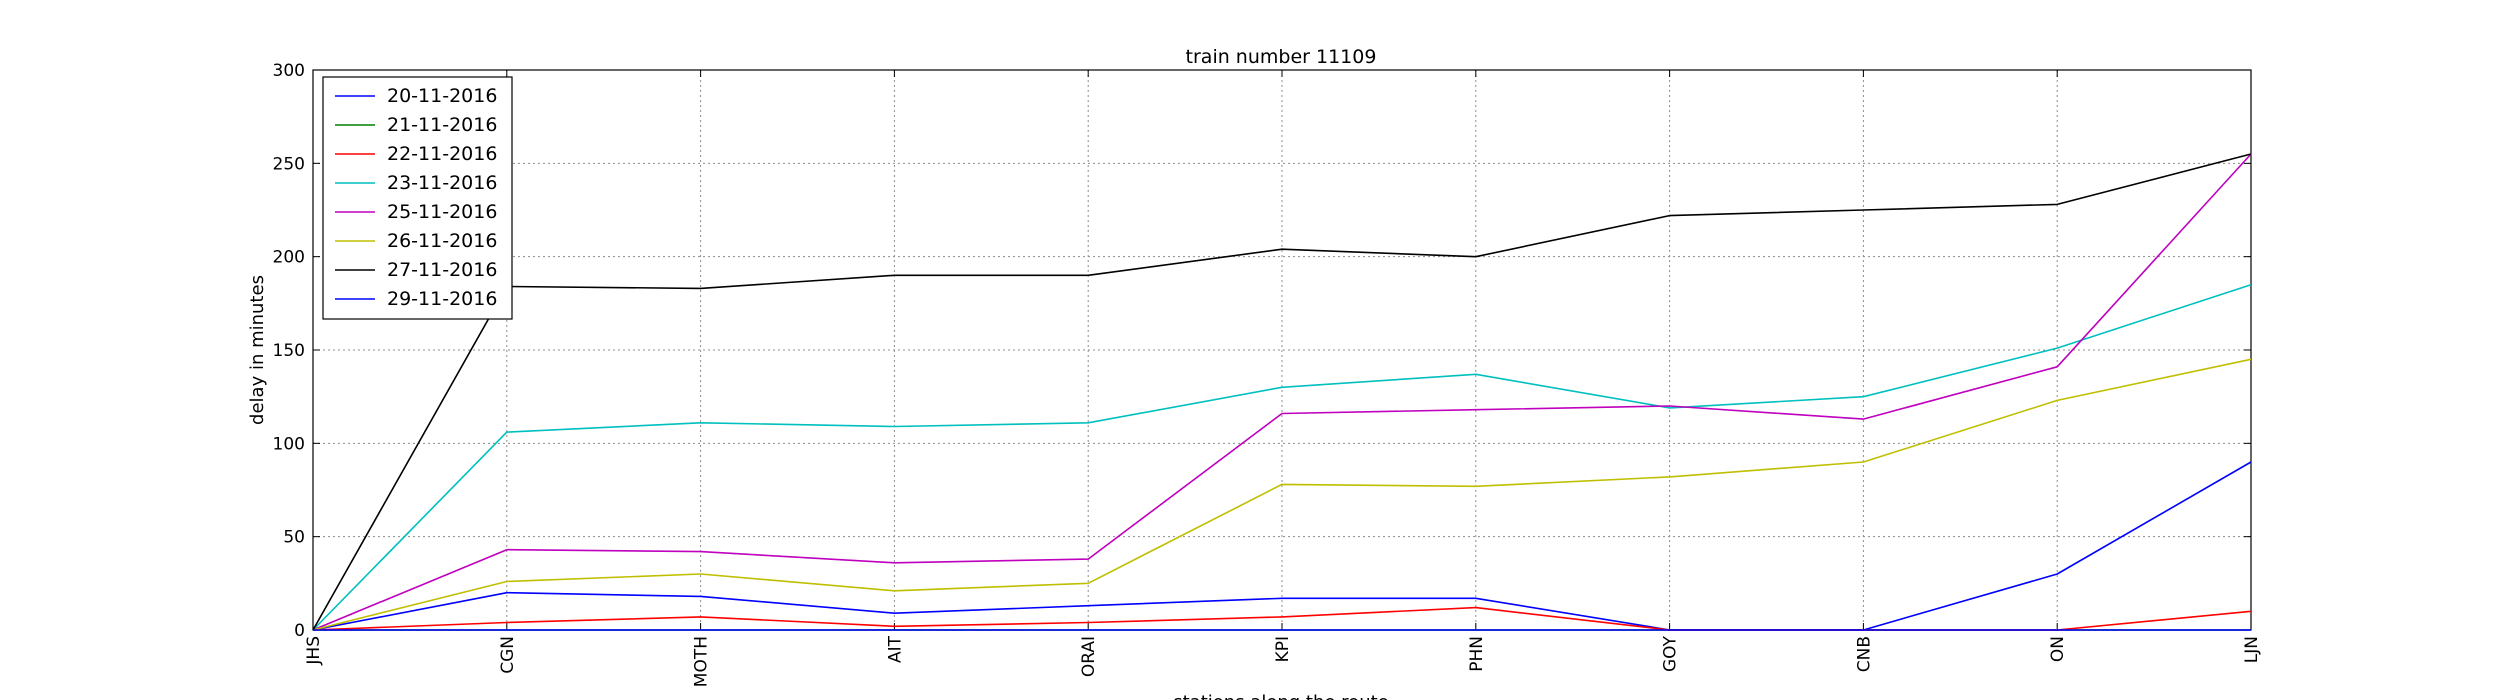 This screenshot has height=700, width=2500. I want to click on y-tick-label: 250, so click(289, 164).